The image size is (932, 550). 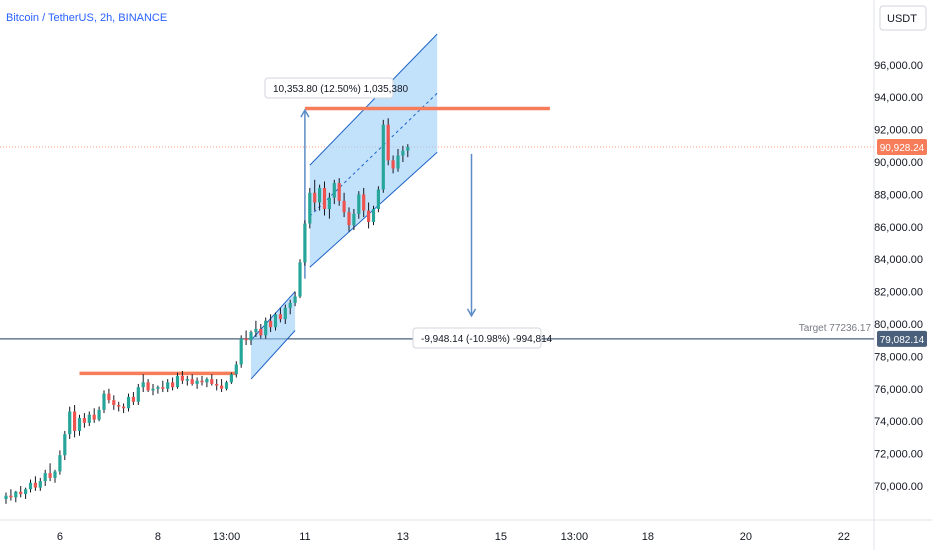 I want to click on x-tick-label: 13:00, so click(x=227, y=537).